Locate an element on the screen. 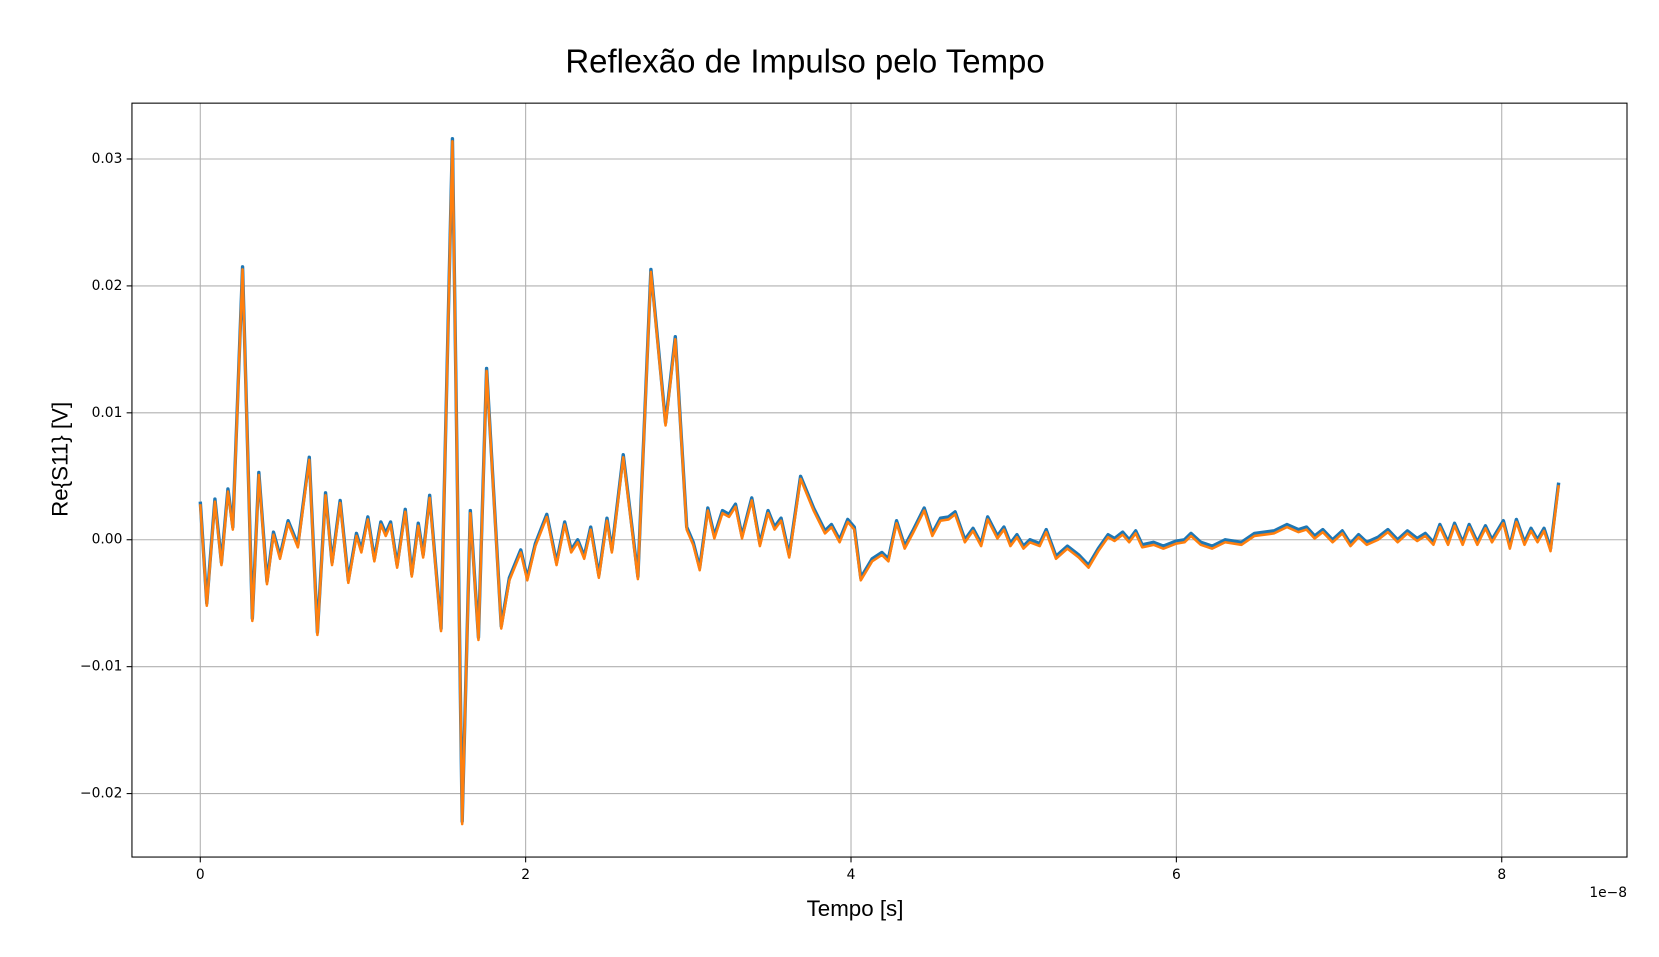 The image size is (1659, 957). x-tick-label: 8 is located at coordinates (1501, 875).